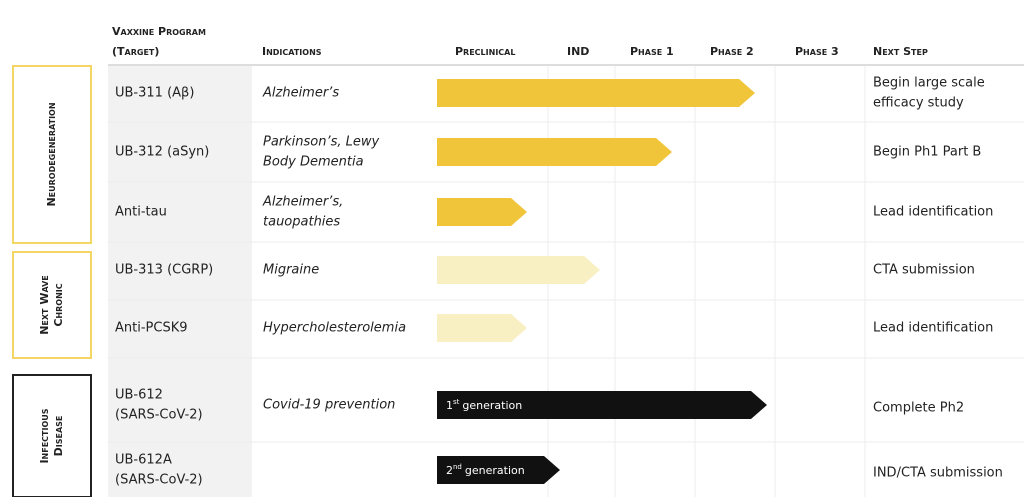 The height and width of the screenshot is (497, 1024). Describe the element at coordinates (162, 152) in the screenshot. I see `program: UB-312 (aSyn)` at that location.